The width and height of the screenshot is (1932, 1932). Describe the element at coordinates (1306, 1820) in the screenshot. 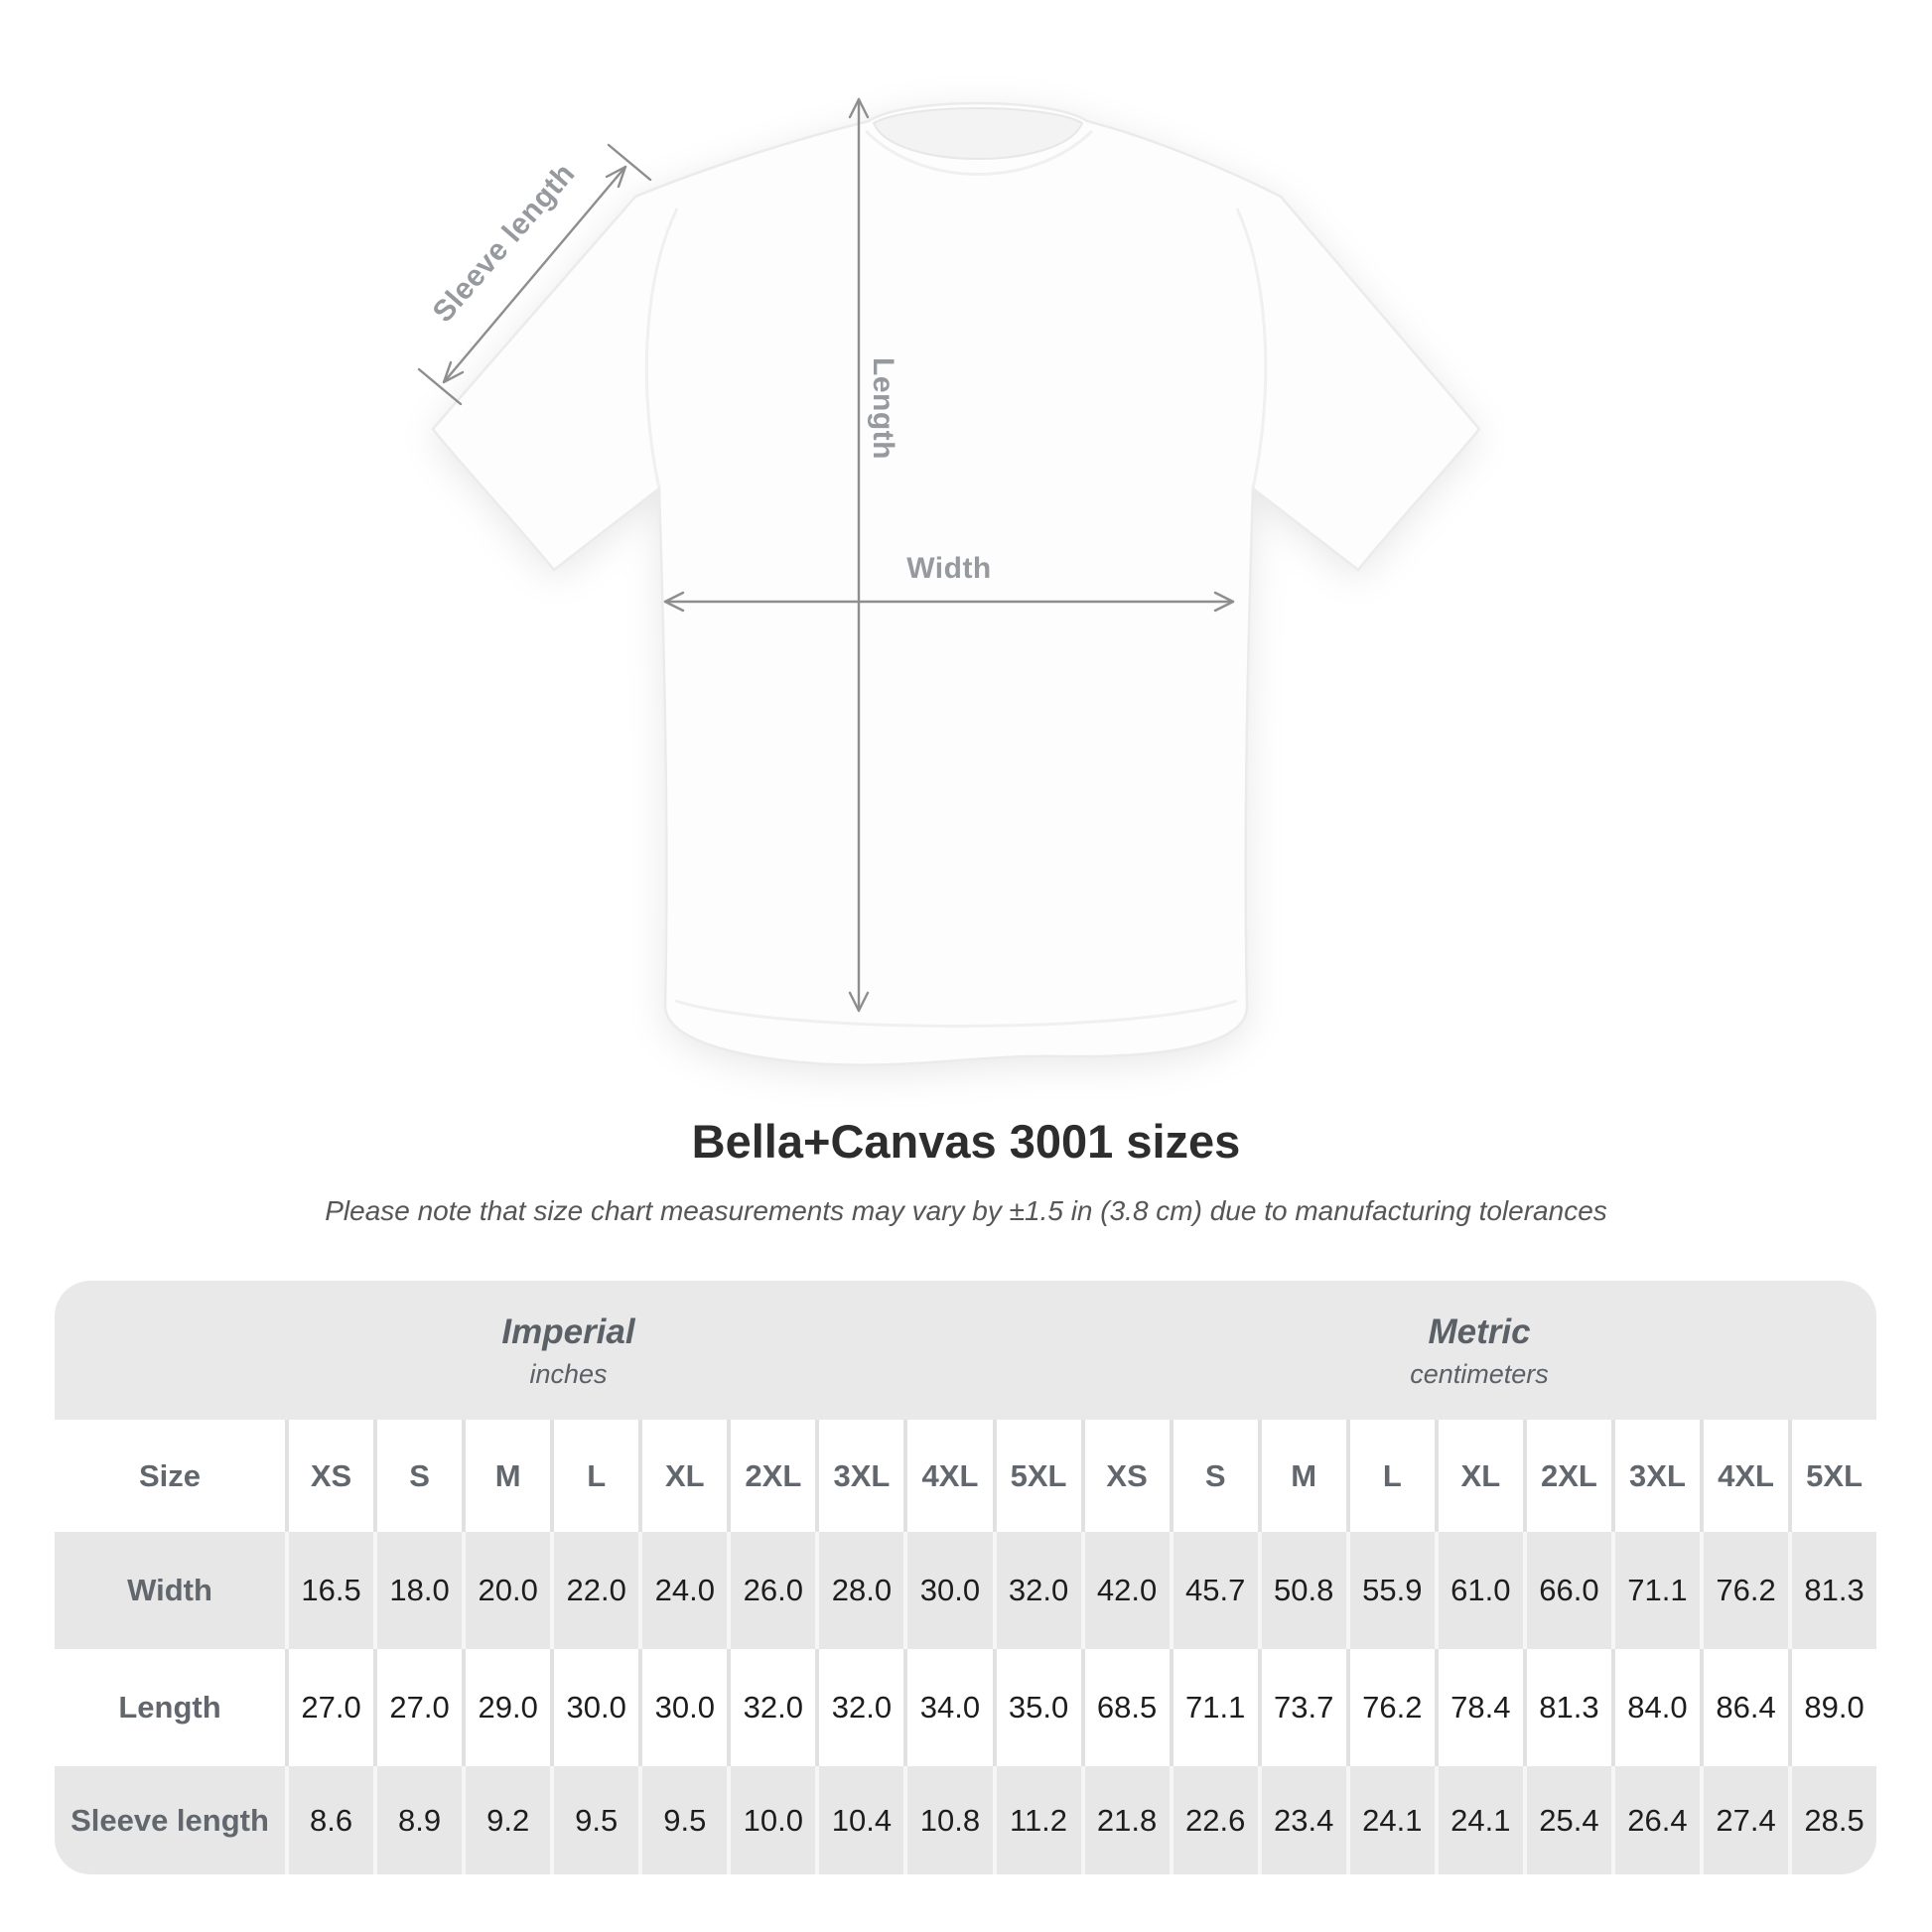

I see `sleeve-metric-m: 23.4` at that location.